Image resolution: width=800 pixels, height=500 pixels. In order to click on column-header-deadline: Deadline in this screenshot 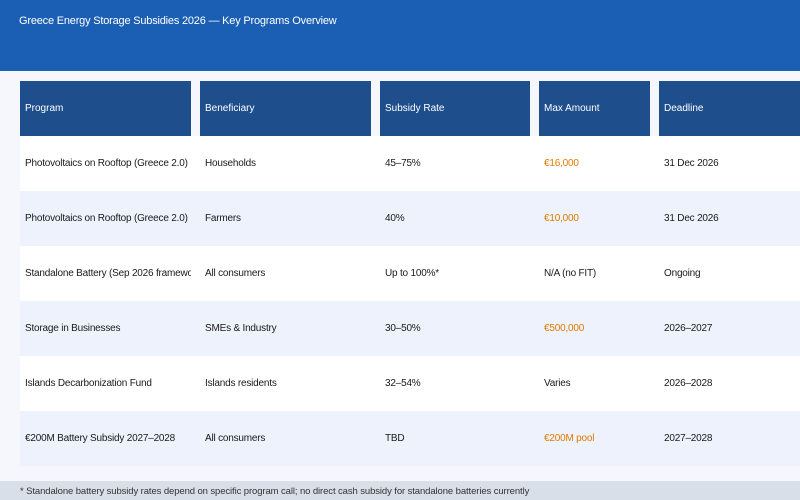, I will do `click(729, 108)`.